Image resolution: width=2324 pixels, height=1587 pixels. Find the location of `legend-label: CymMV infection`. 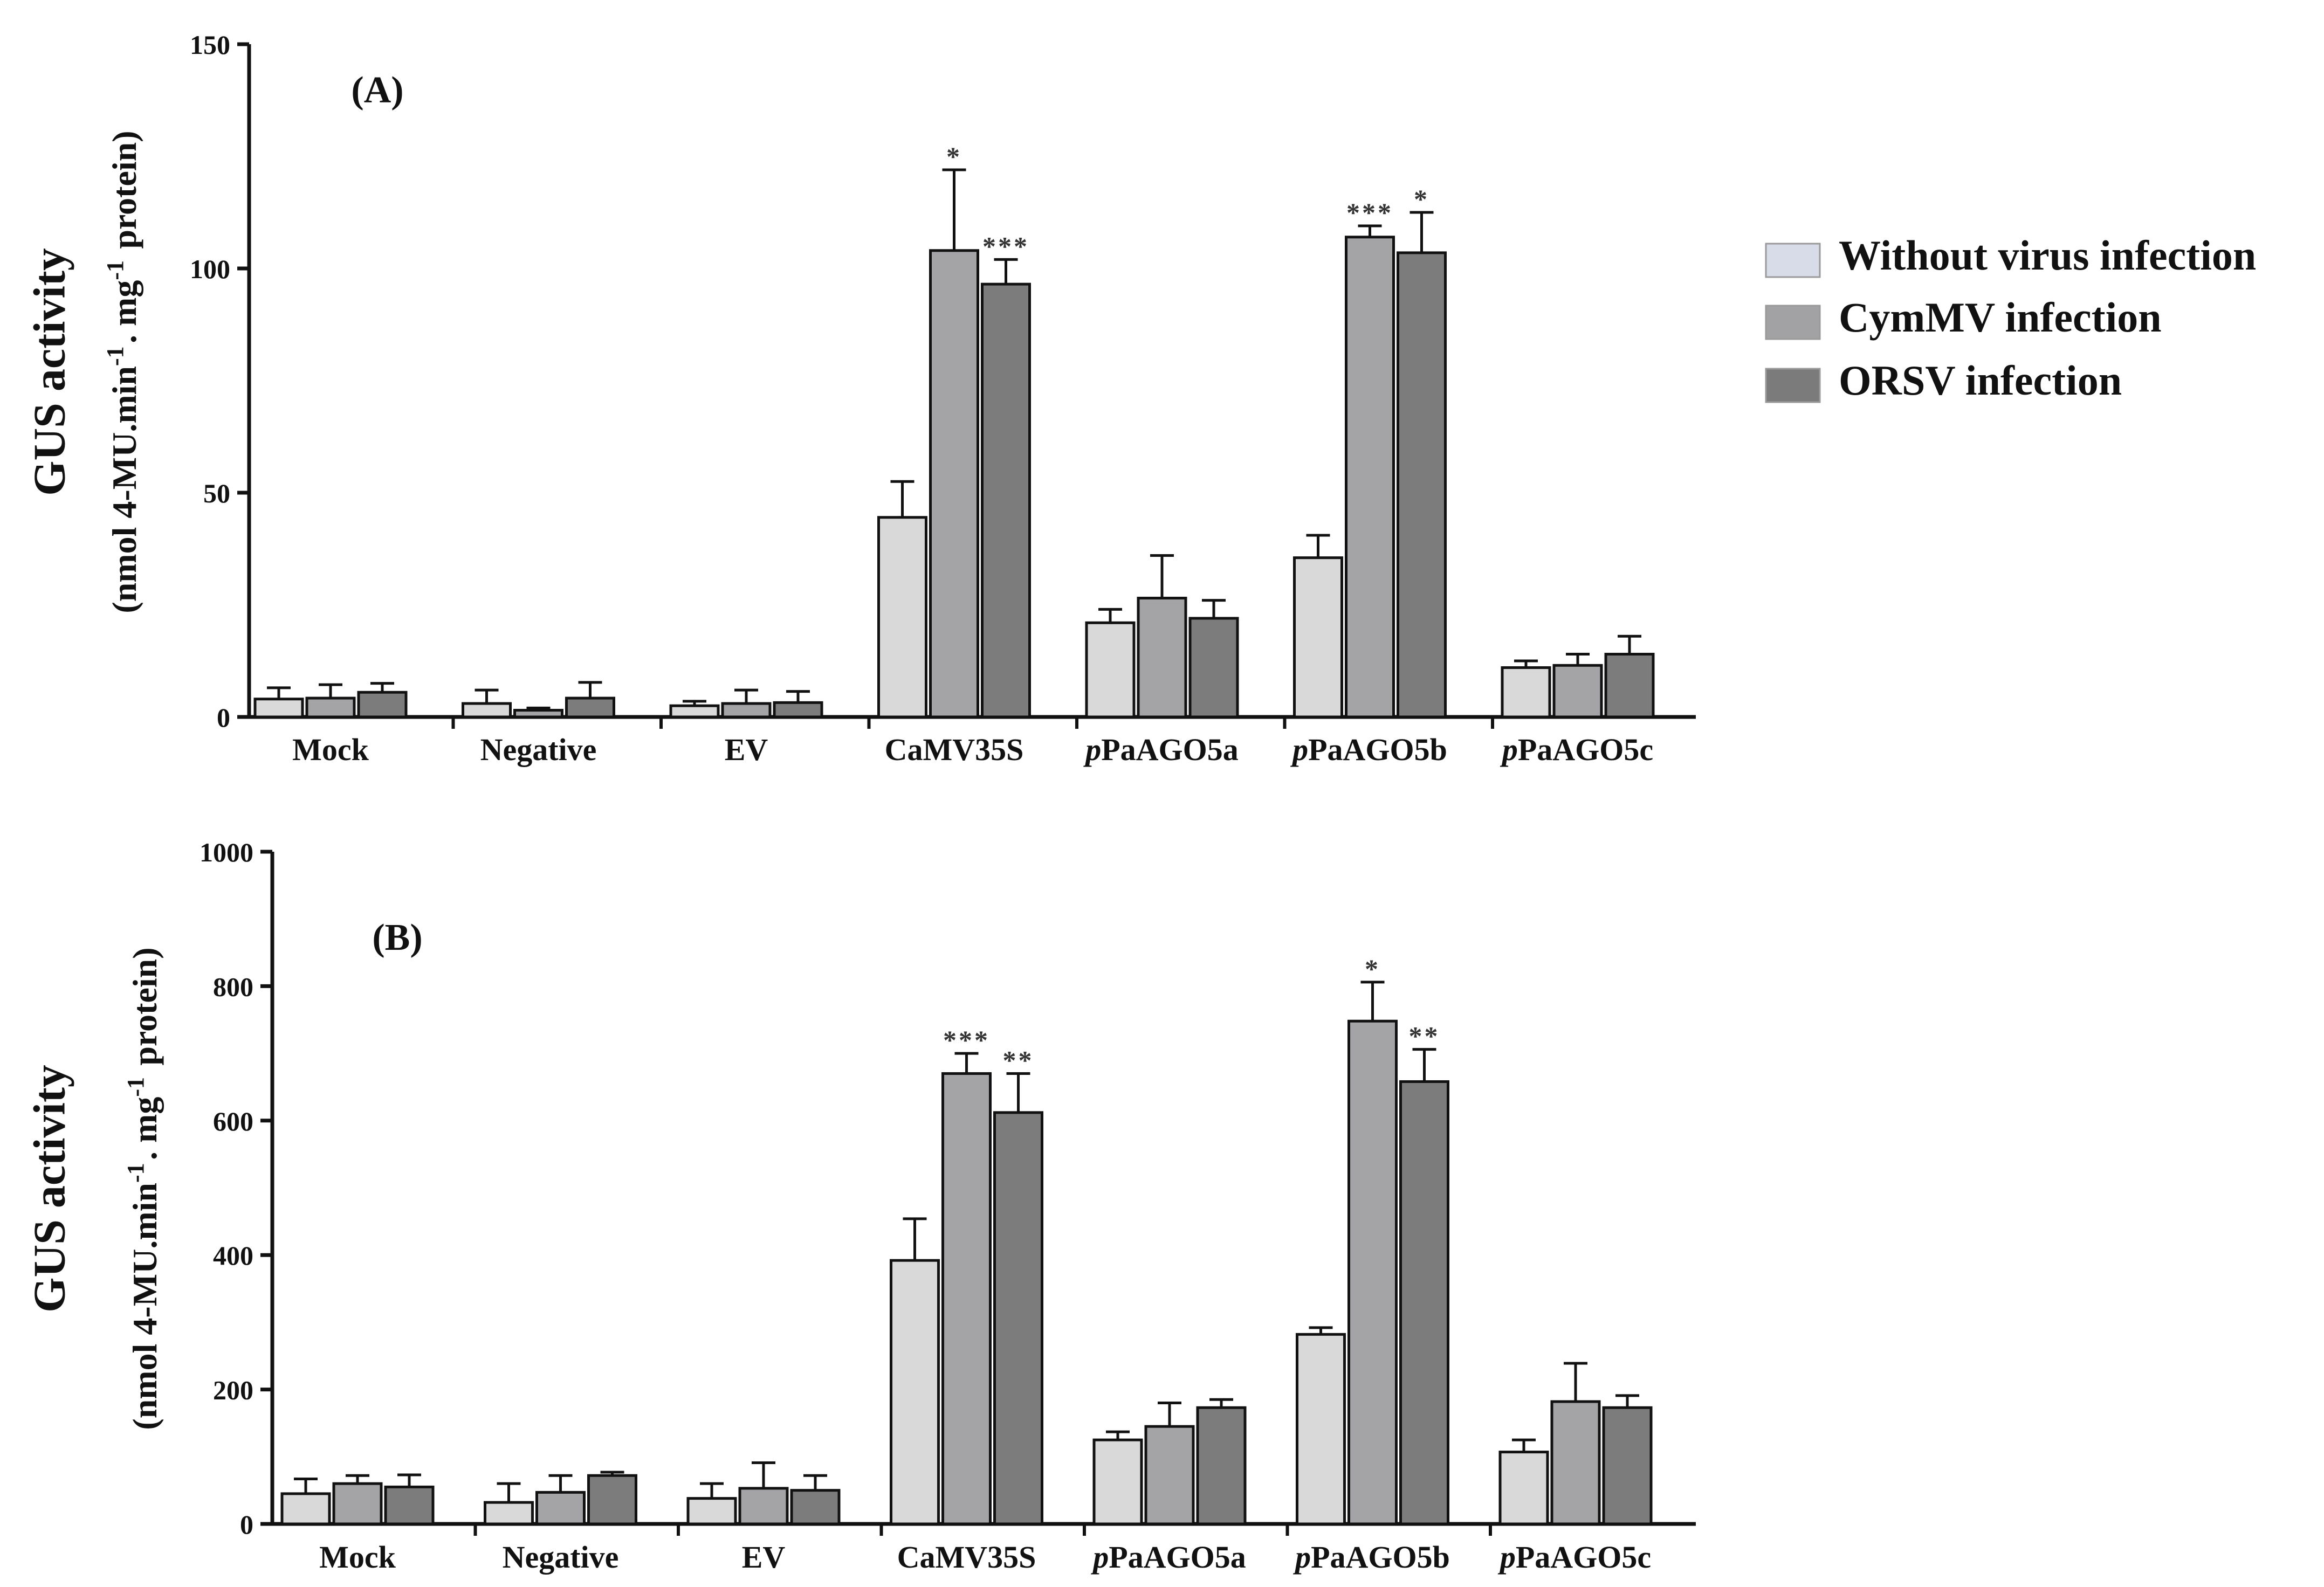

legend-label: CymMV infection is located at coordinates (2000, 318).